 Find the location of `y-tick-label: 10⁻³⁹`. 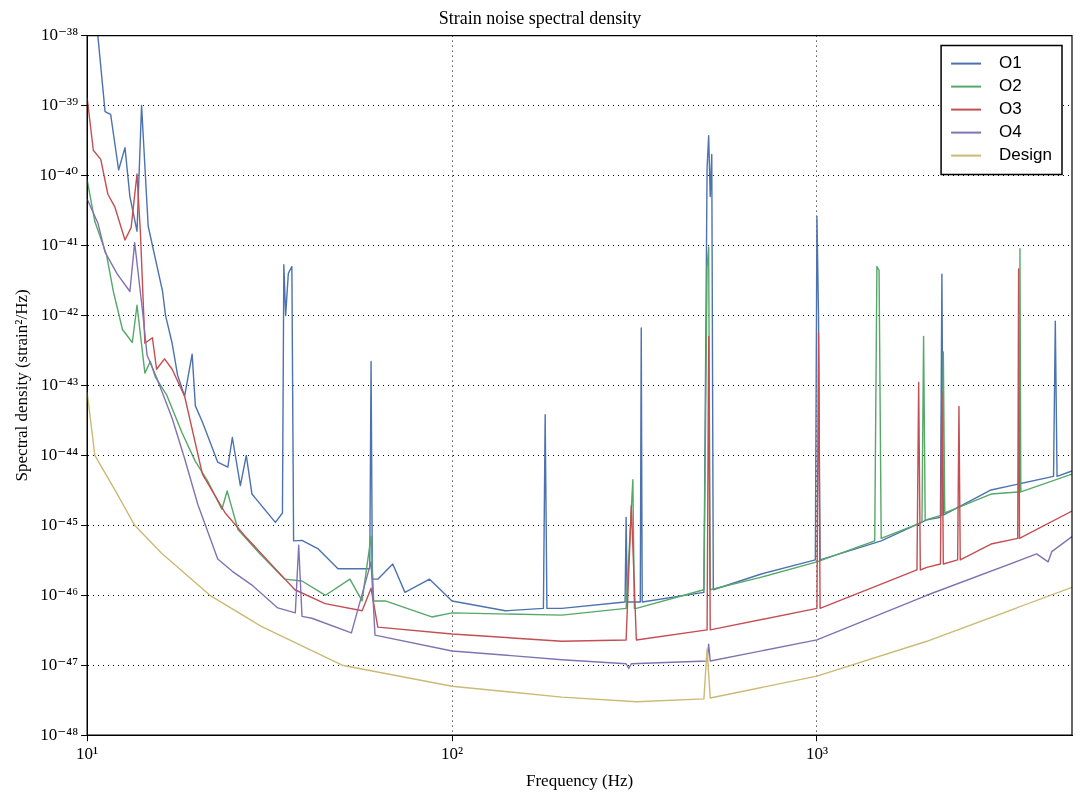

y-tick-label: 10⁻³⁹ is located at coordinates (60, 105).